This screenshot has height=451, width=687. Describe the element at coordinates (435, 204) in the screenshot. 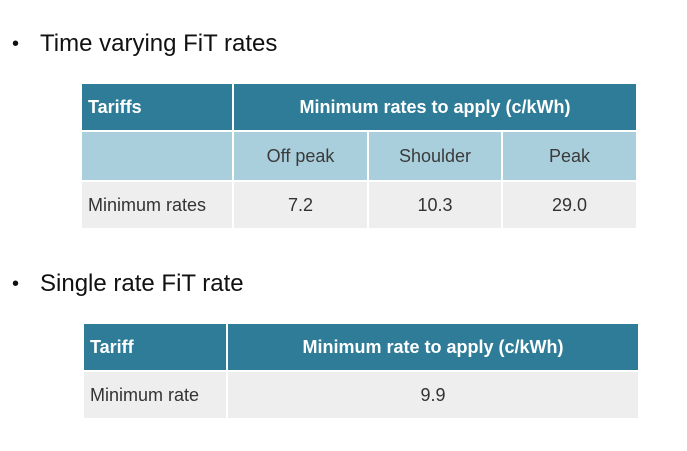

I see `value-shoulder: 10.3` at that location.